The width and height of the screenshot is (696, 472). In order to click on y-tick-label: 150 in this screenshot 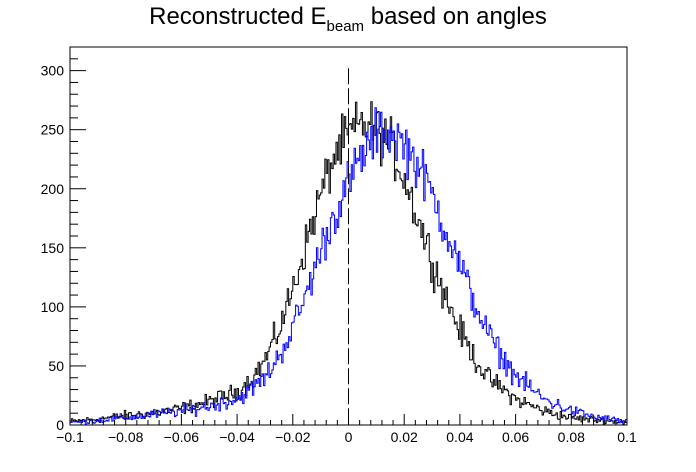, I will do `click(53, 248)`.